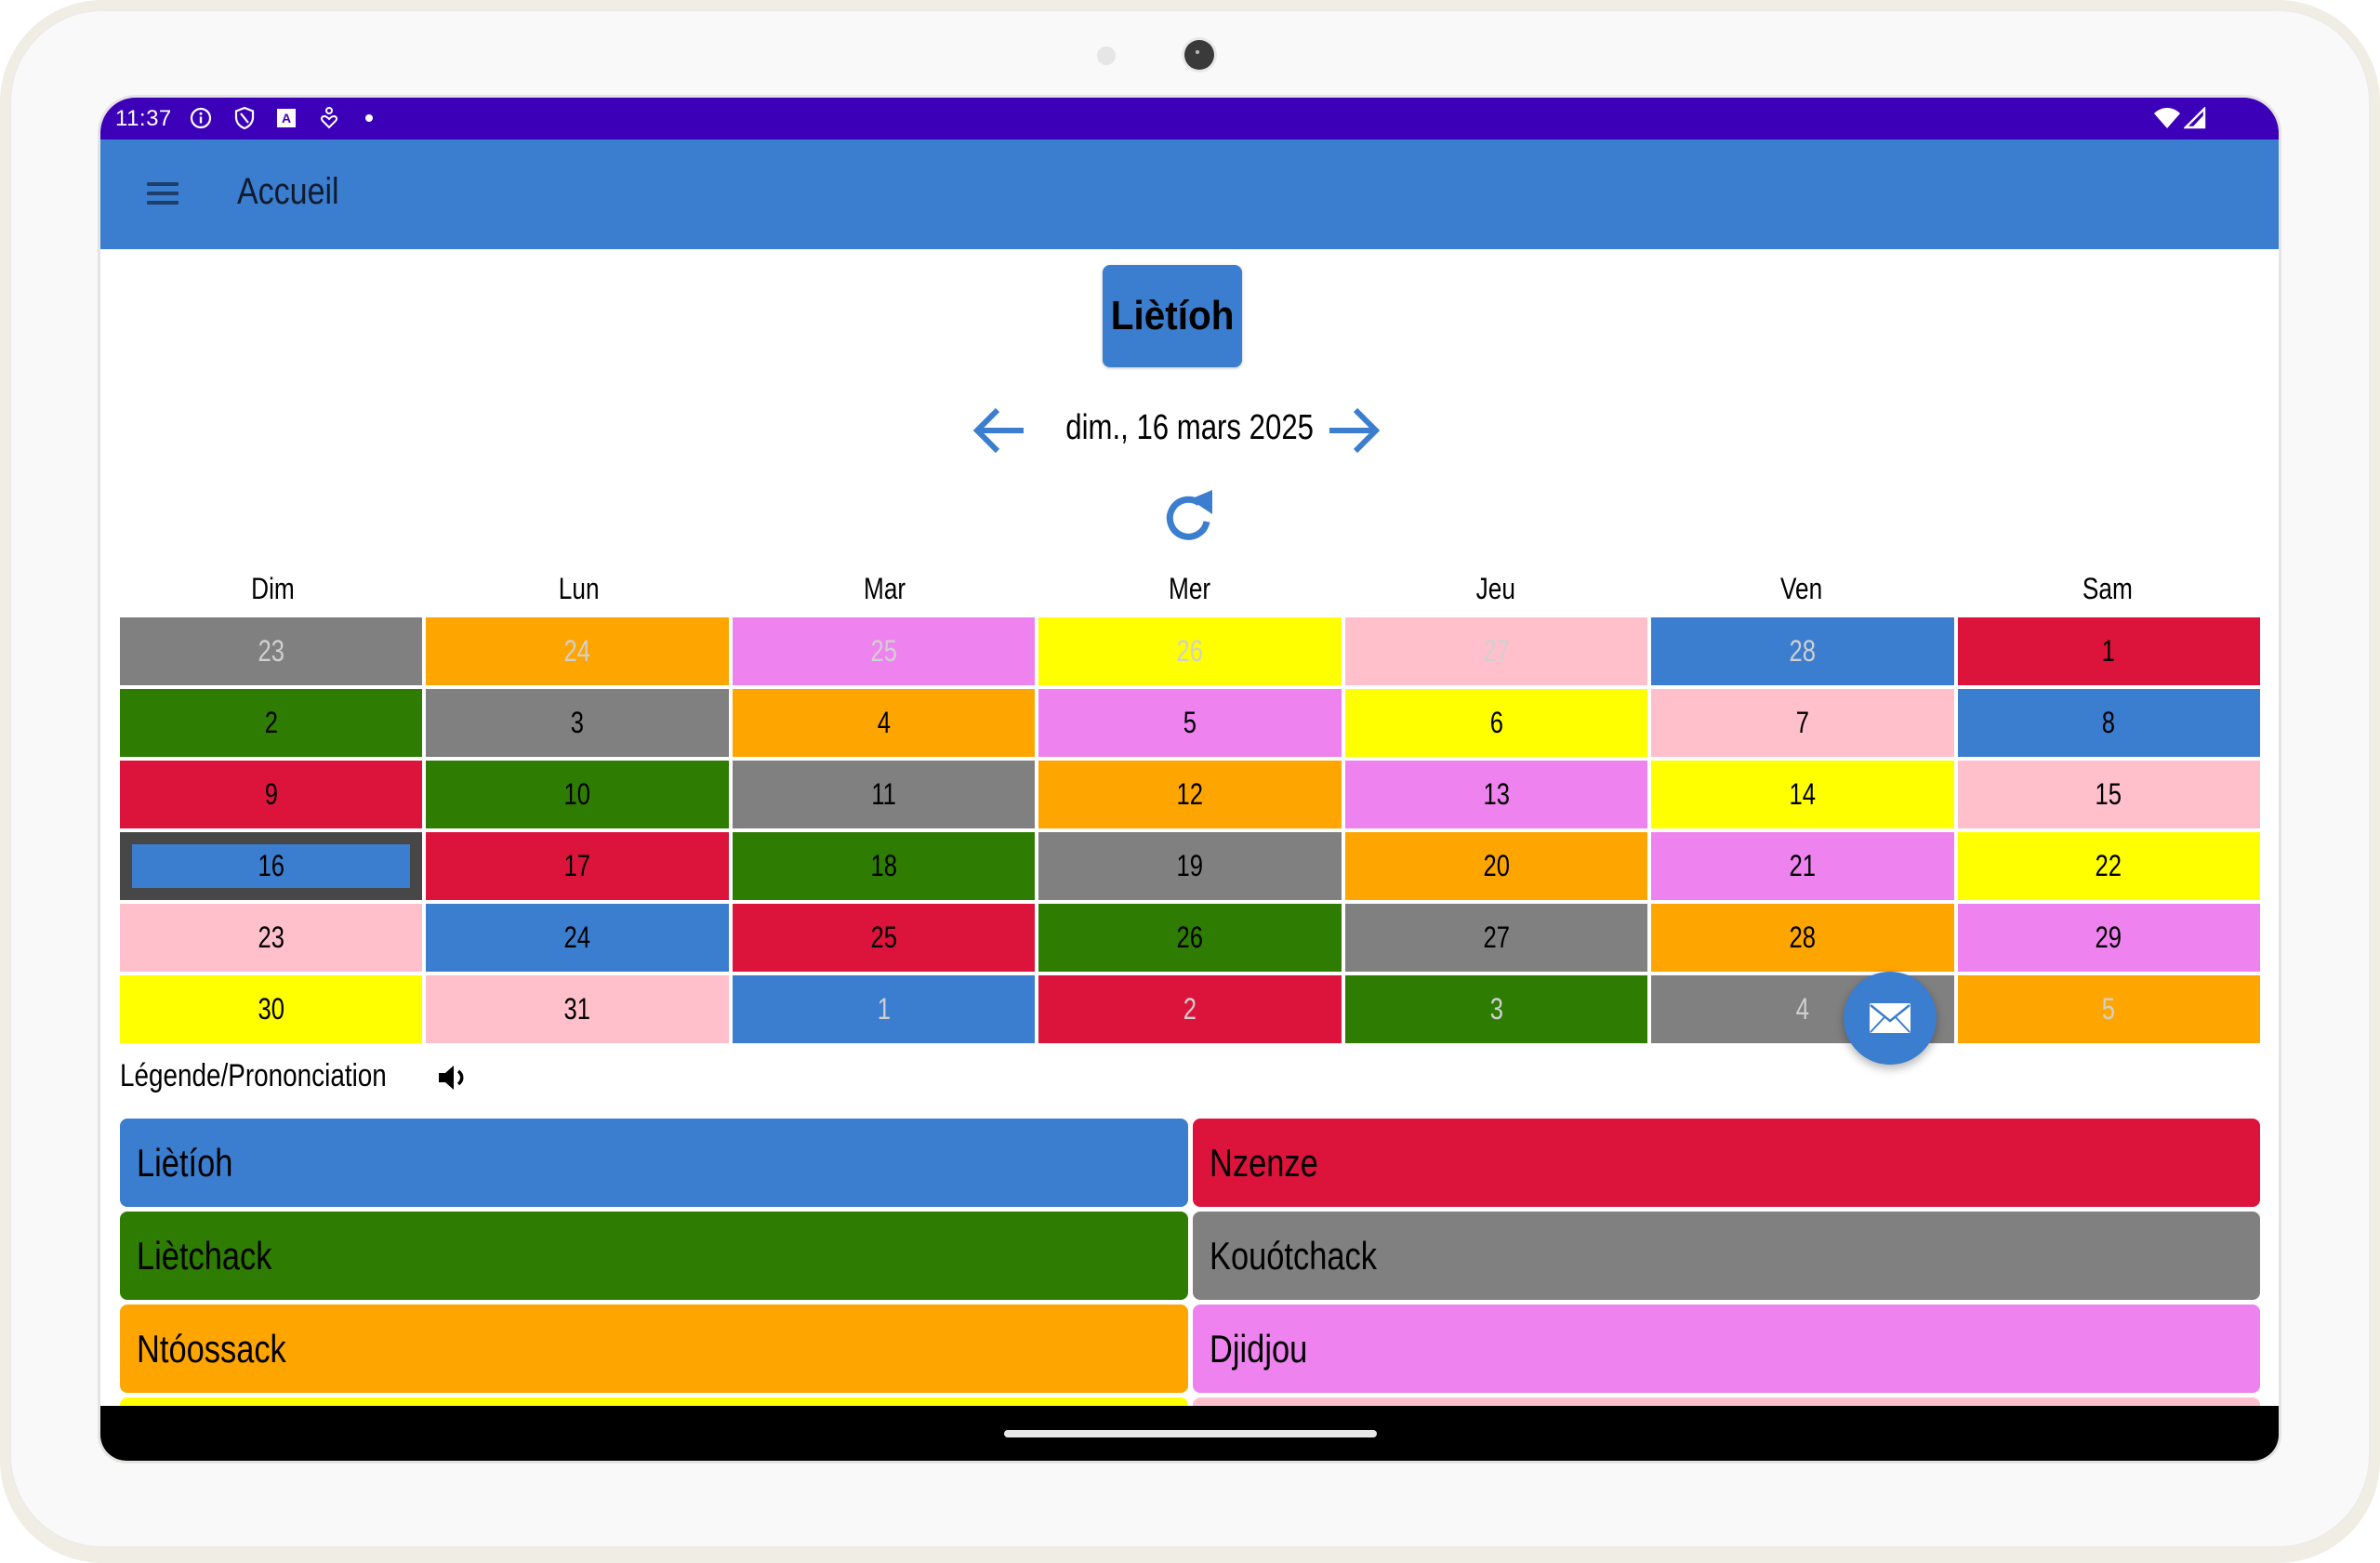 The height and width of the screenshot is (1563, 2380). What do you see at coordinates (2107, 589) in the screenshot?
I see `weekday-sam: Sam` at bounding box center [2107, 589].